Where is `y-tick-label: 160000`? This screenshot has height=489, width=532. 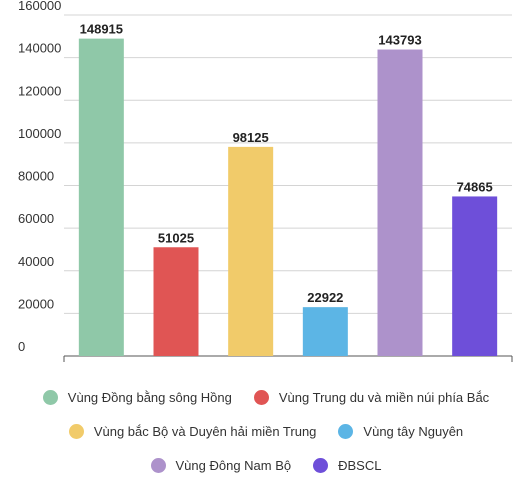
y-tick-label: 160000 is located at coordinates (39, 6).